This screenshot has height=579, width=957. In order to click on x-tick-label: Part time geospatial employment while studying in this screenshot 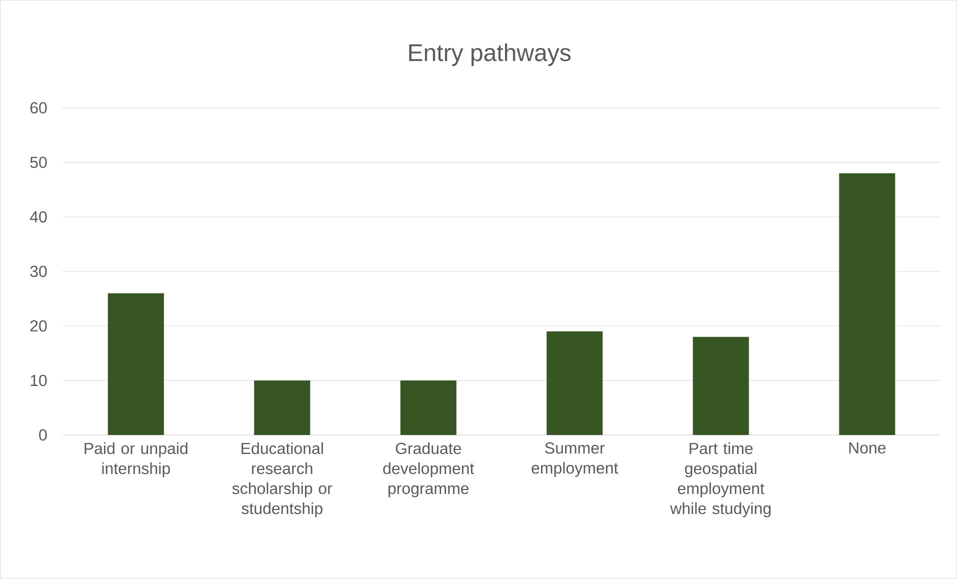, I will do `click(720, 480)`.